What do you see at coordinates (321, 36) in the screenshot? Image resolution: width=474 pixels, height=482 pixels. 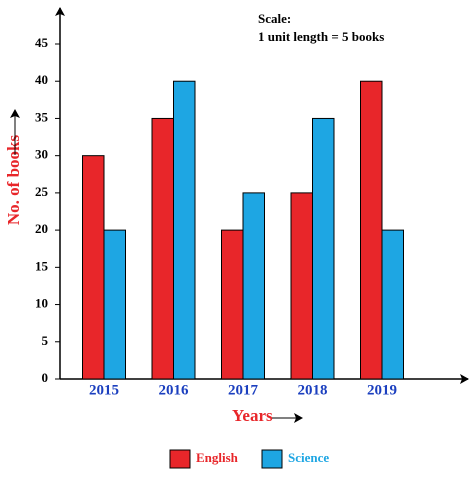 I see `annotation: 1 unit length = 5 books` at bounding box center [321, 36].